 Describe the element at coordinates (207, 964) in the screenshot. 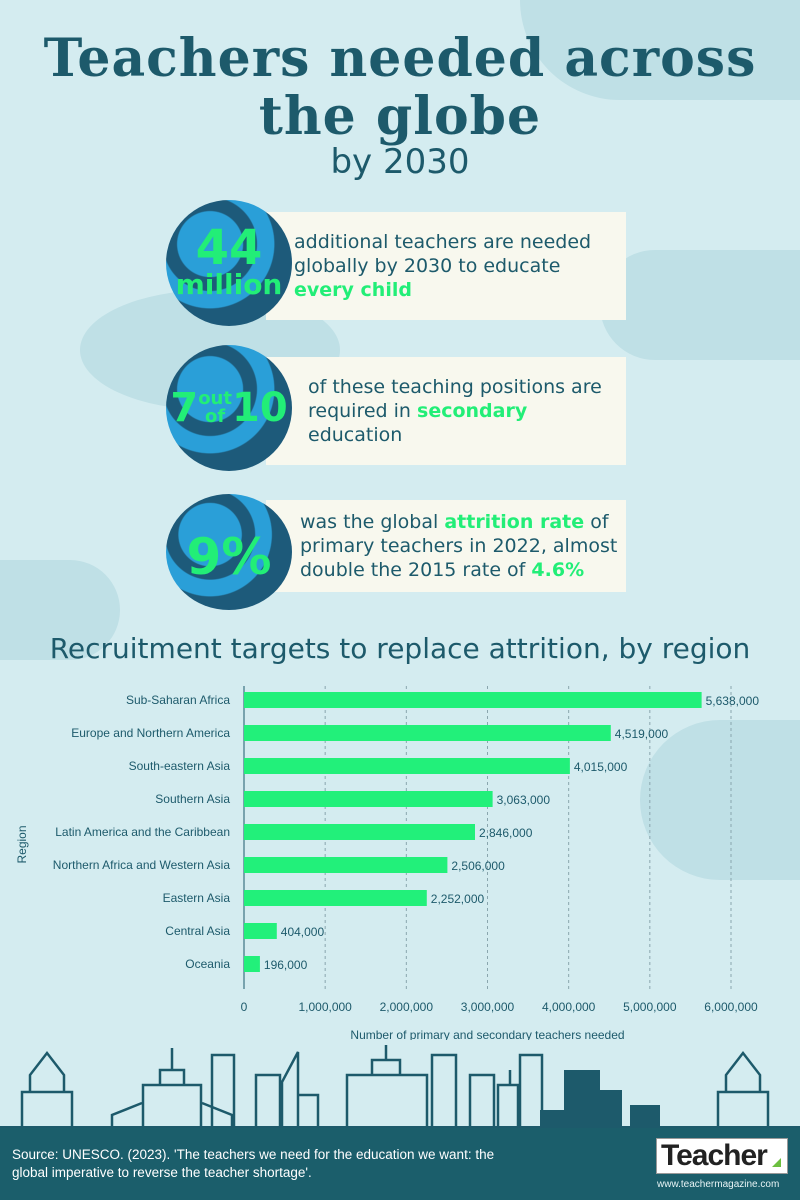

I see `category-label: Oceania` at that location.